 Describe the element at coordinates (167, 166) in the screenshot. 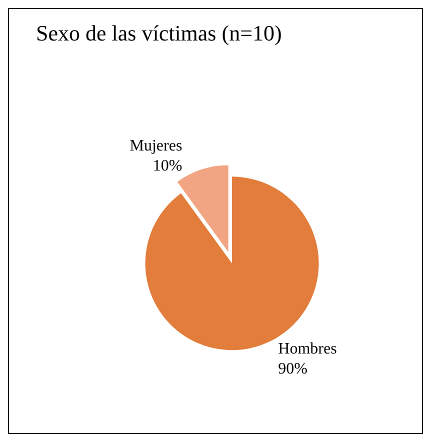

I see `data-label: 10%` at that location.